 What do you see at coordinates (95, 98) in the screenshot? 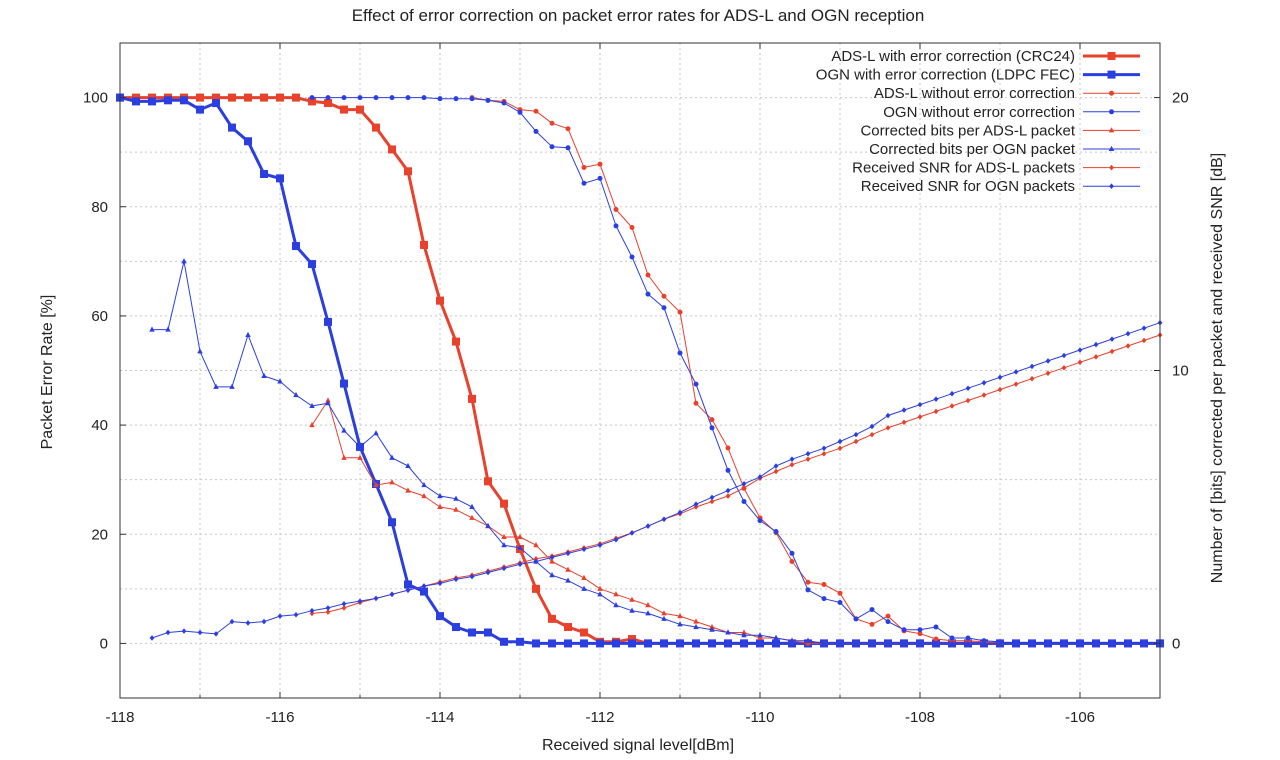
I see `y-tick-label: 100` at bounding box center [95, 98].